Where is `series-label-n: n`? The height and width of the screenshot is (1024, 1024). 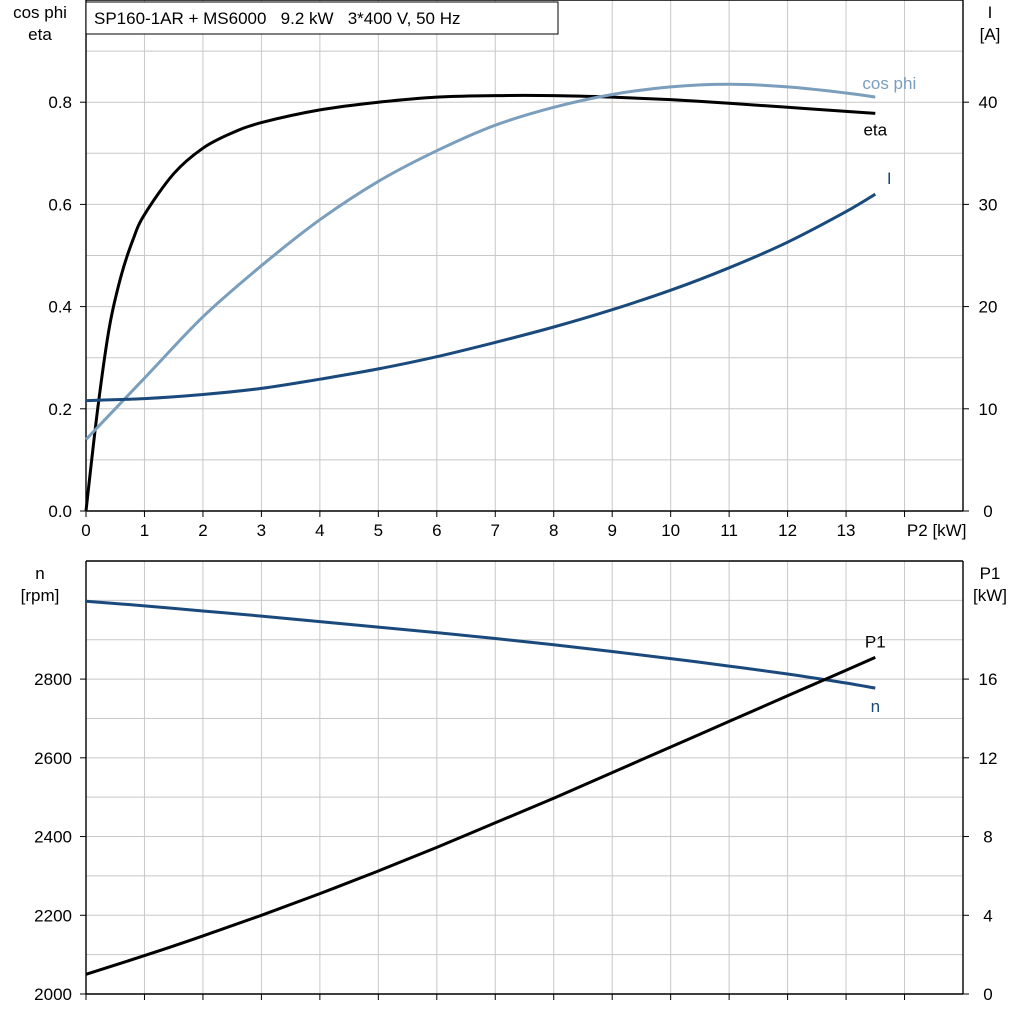 series-label-n: n is located at coordinates (875, 706).